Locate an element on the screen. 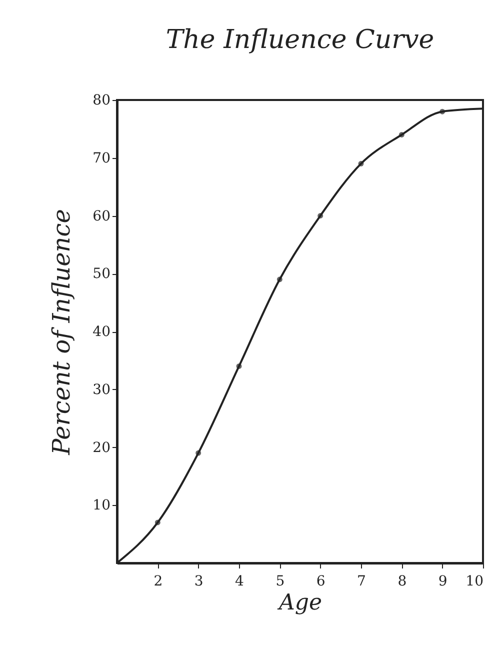 This screenshot has width=495, height=648. x-tick-label: 5 is located at coordinates (280, 582).